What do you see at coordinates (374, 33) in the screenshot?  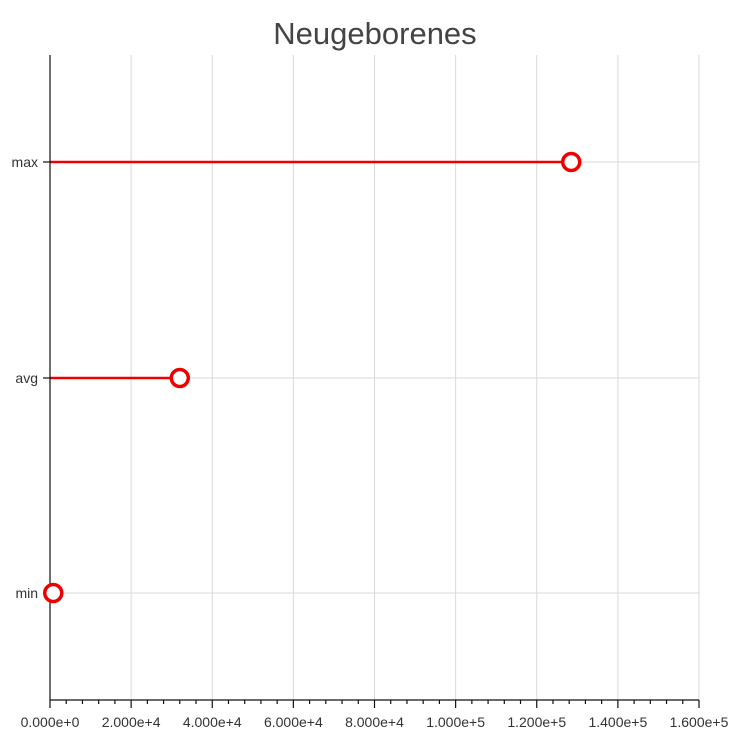 I see `chart-title: Neugeborenes` at bounding box center [374, 33].